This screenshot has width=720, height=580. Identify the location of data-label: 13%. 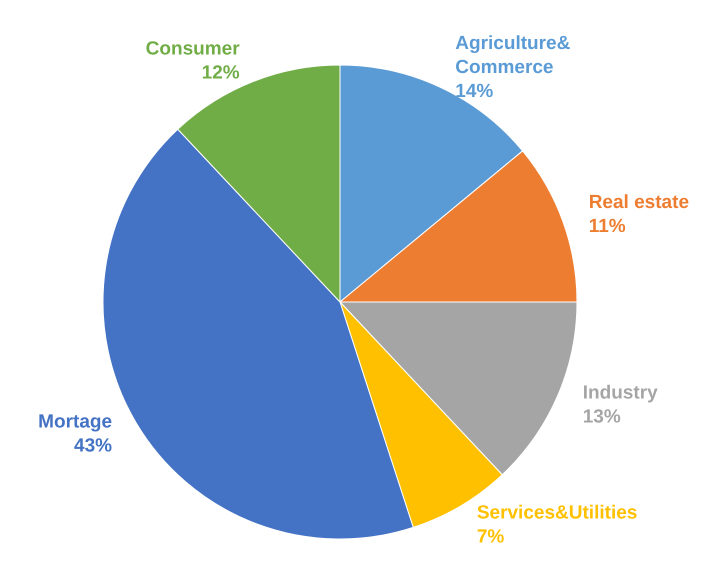
(601, 417).